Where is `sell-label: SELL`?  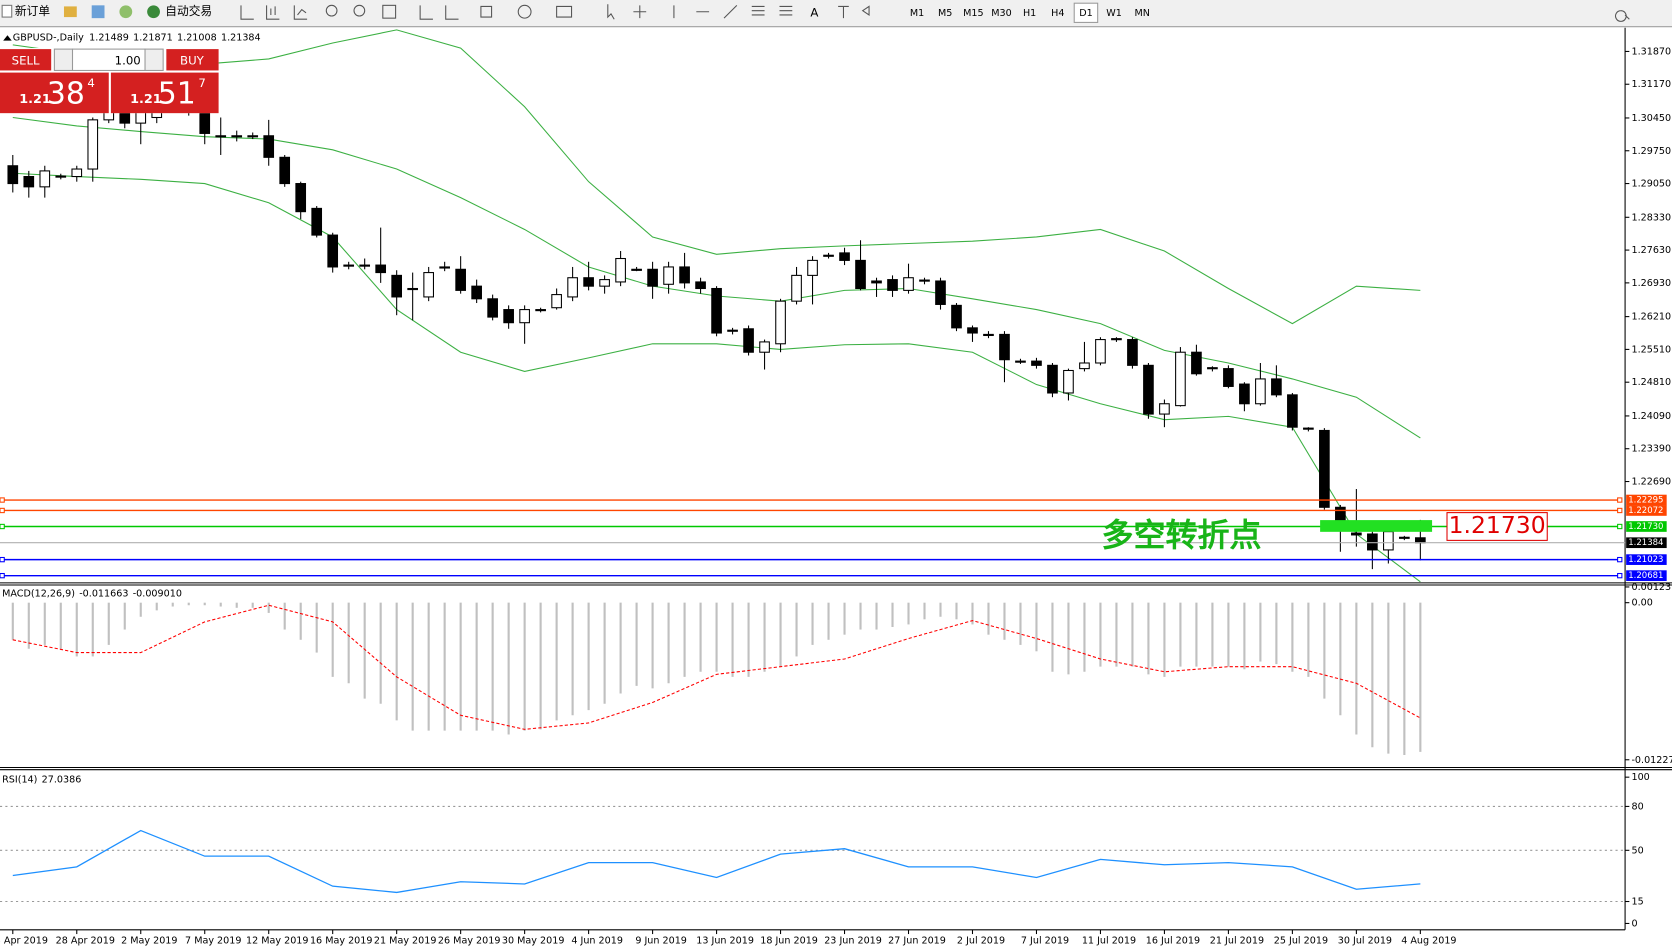 sell-label: SELL is located at coordinates (26, 60).